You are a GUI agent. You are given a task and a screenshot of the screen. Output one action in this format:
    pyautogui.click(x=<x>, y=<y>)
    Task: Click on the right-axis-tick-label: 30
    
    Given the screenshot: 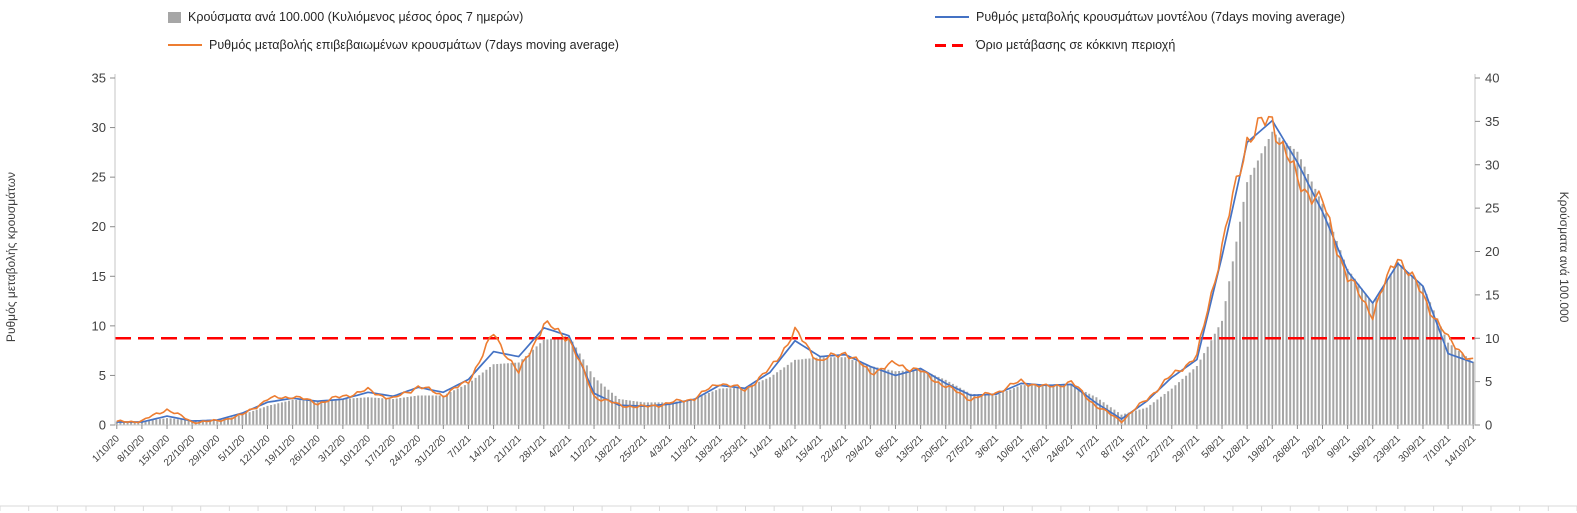 What is the action you would take?
    pyautogui.click(x=1492, y=164)
    